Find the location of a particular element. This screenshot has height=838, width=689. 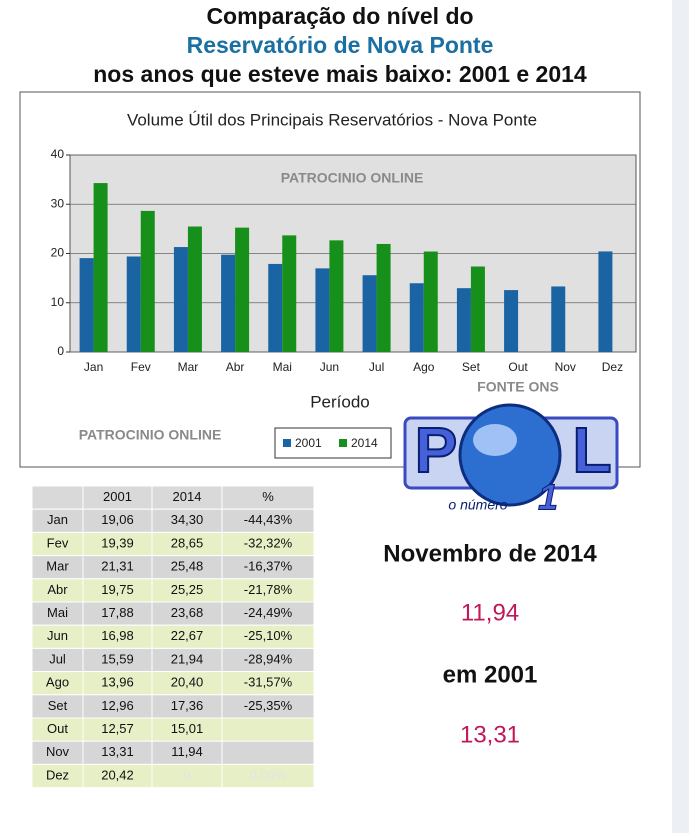

table-text: 21,31 is located at coordinates (117, 566).